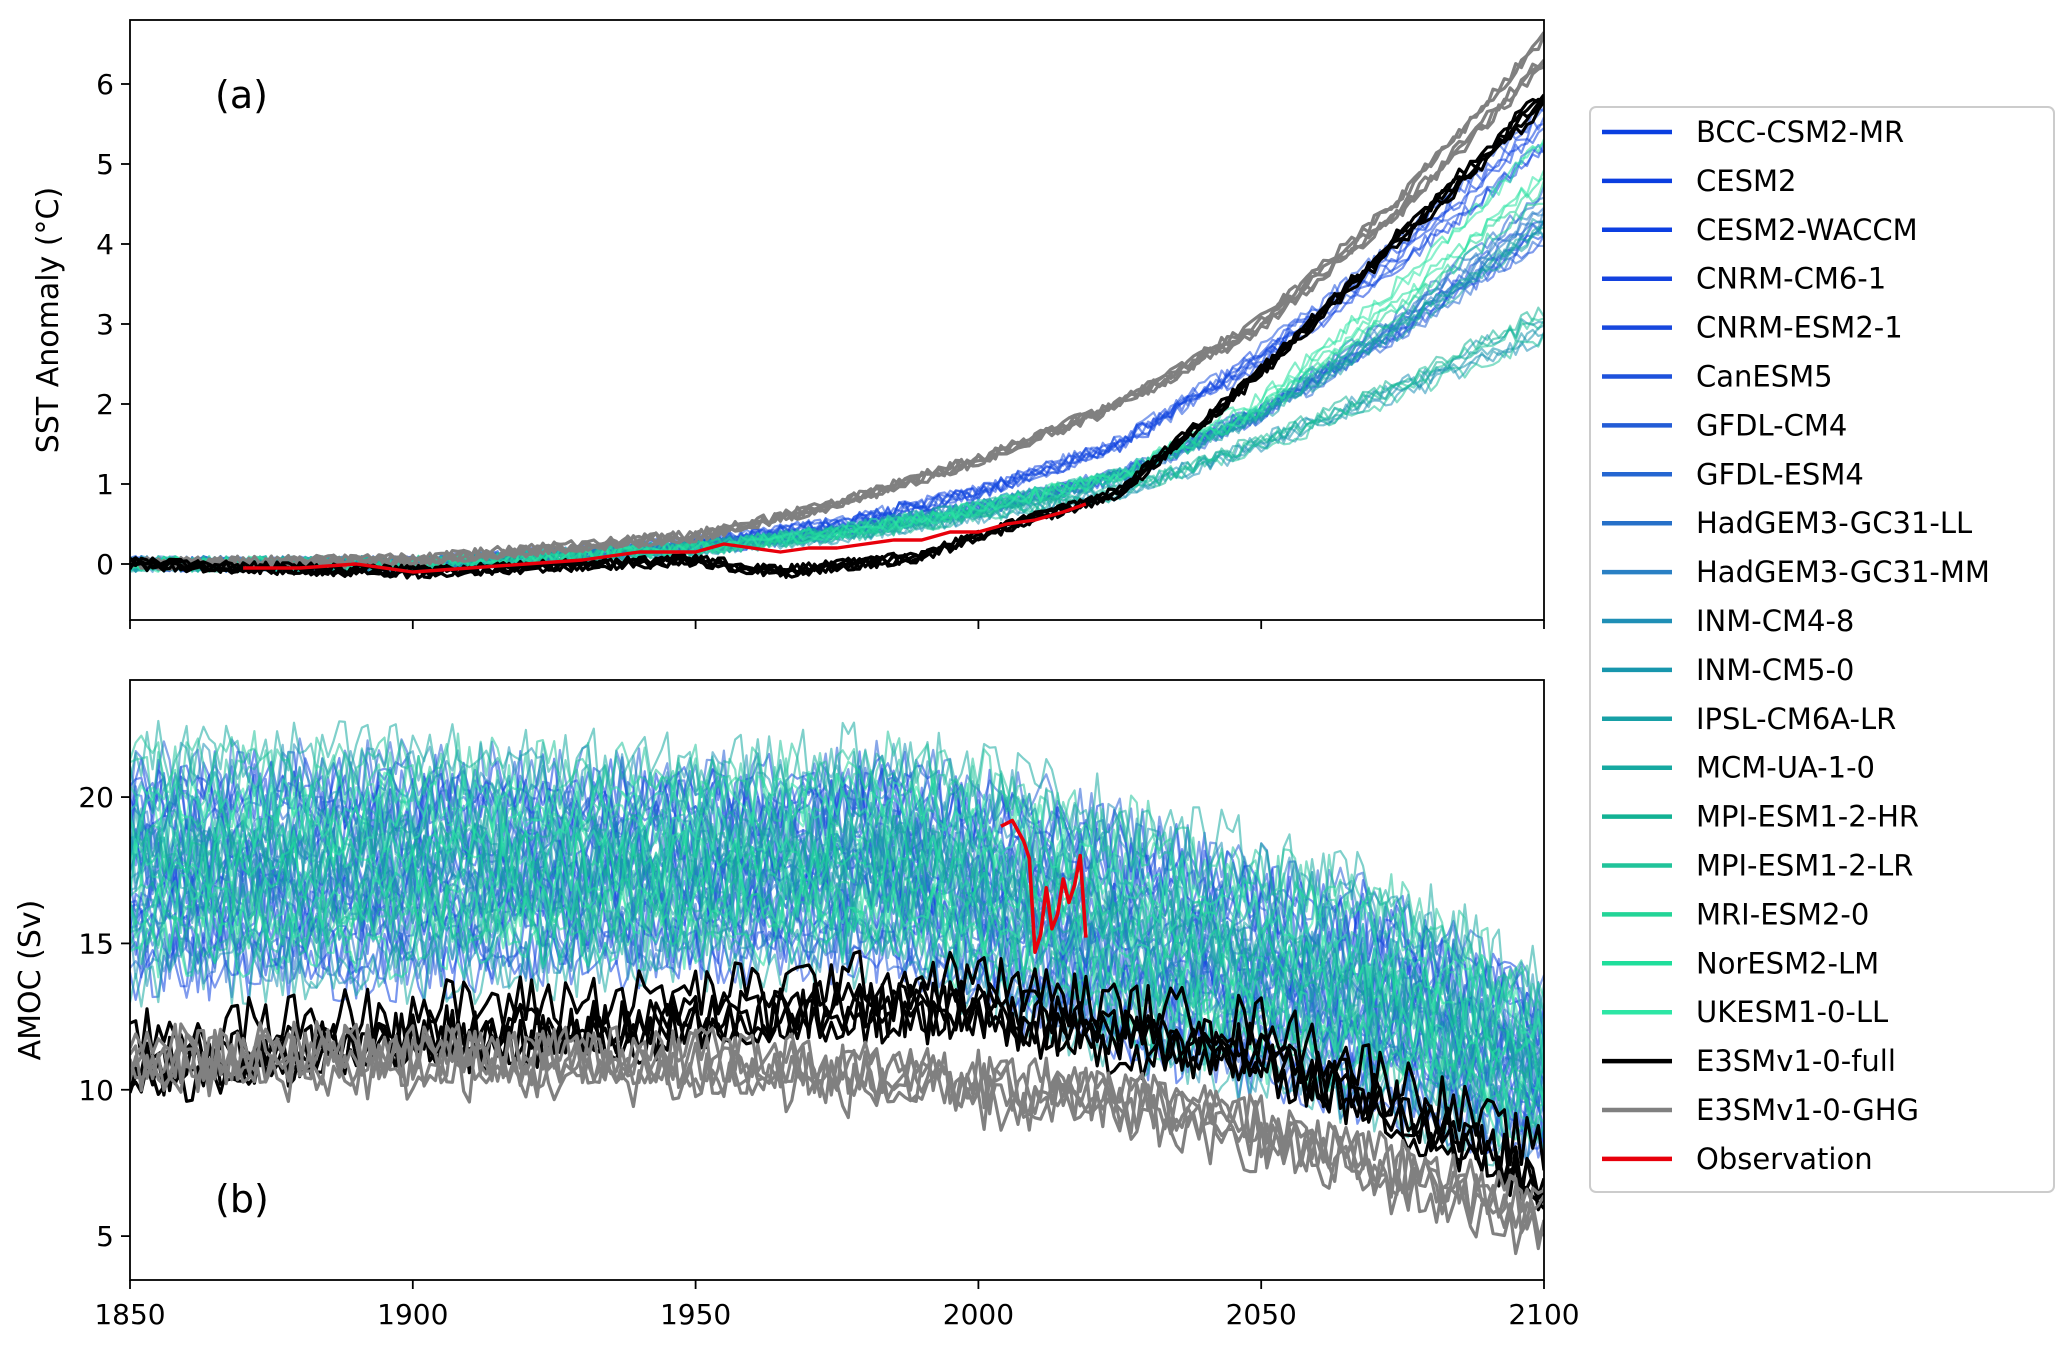 This screenshot has width=2067, height=1346. What do you see at coordinates (1843, 572) in the screenshot?
I see `legend-label: HadGEM3-GC31-MM` at bounding box center [1843, 572].